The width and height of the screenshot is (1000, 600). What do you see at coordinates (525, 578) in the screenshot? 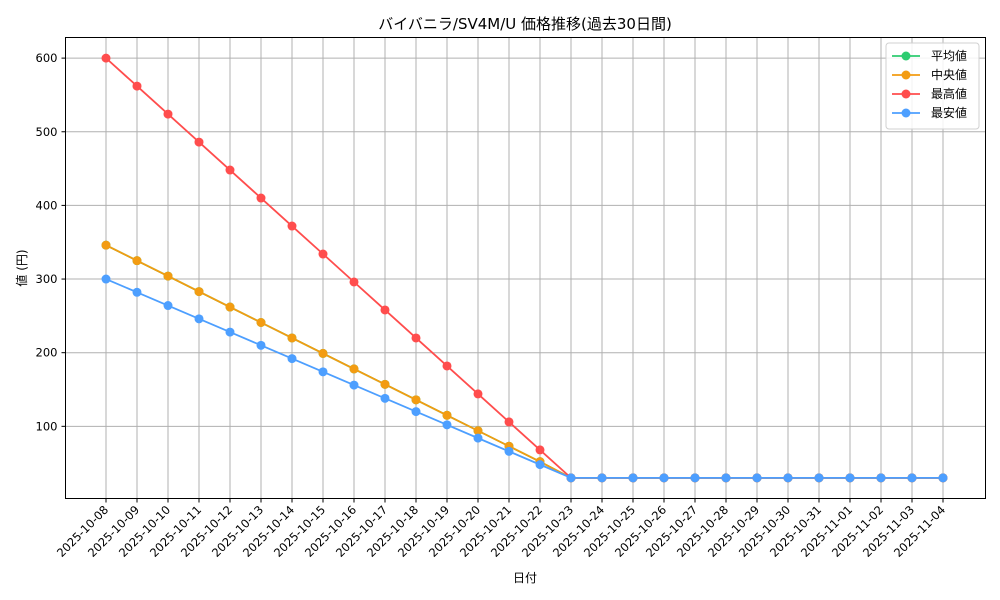
I see `x-axis-label: 日付` at bounding box center [525, 578].